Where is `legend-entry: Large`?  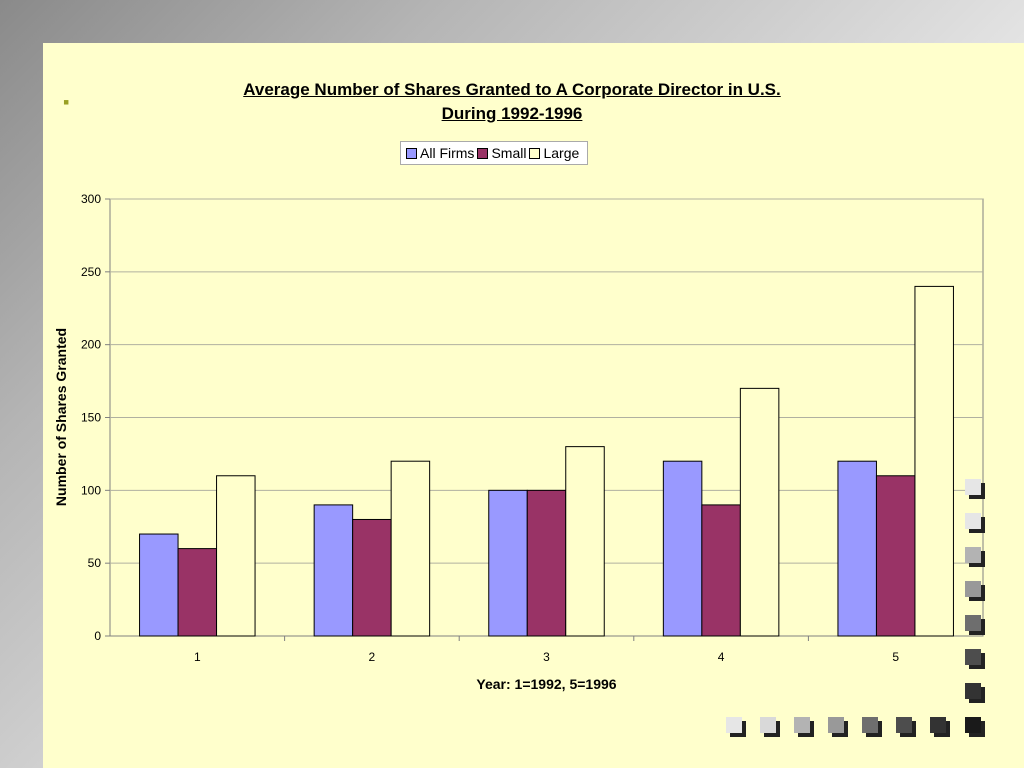 legend-entry: Large is located at coordinates (554, 153).